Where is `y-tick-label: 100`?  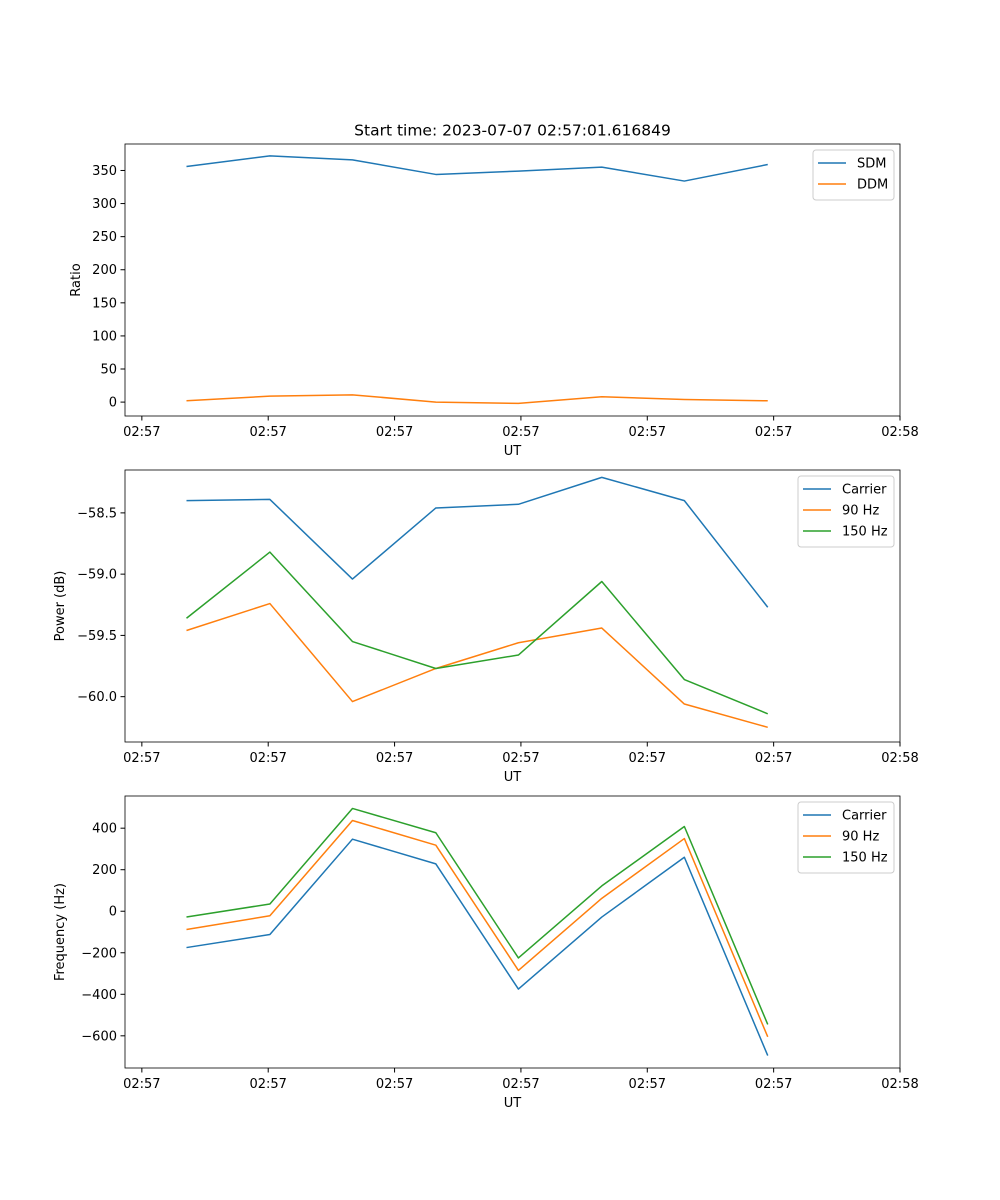 y-tick-label: 100 is located at coordinates (104, 336).